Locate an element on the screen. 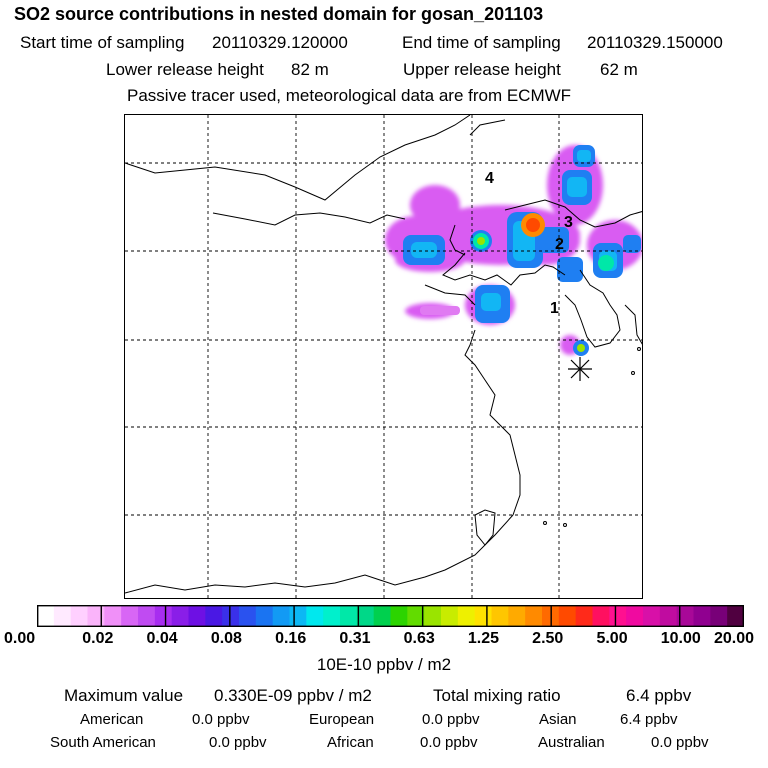 This screenshot has height=768, width=768. colorbar-tick-label: 20.00 is located at coordinates (734, 638).